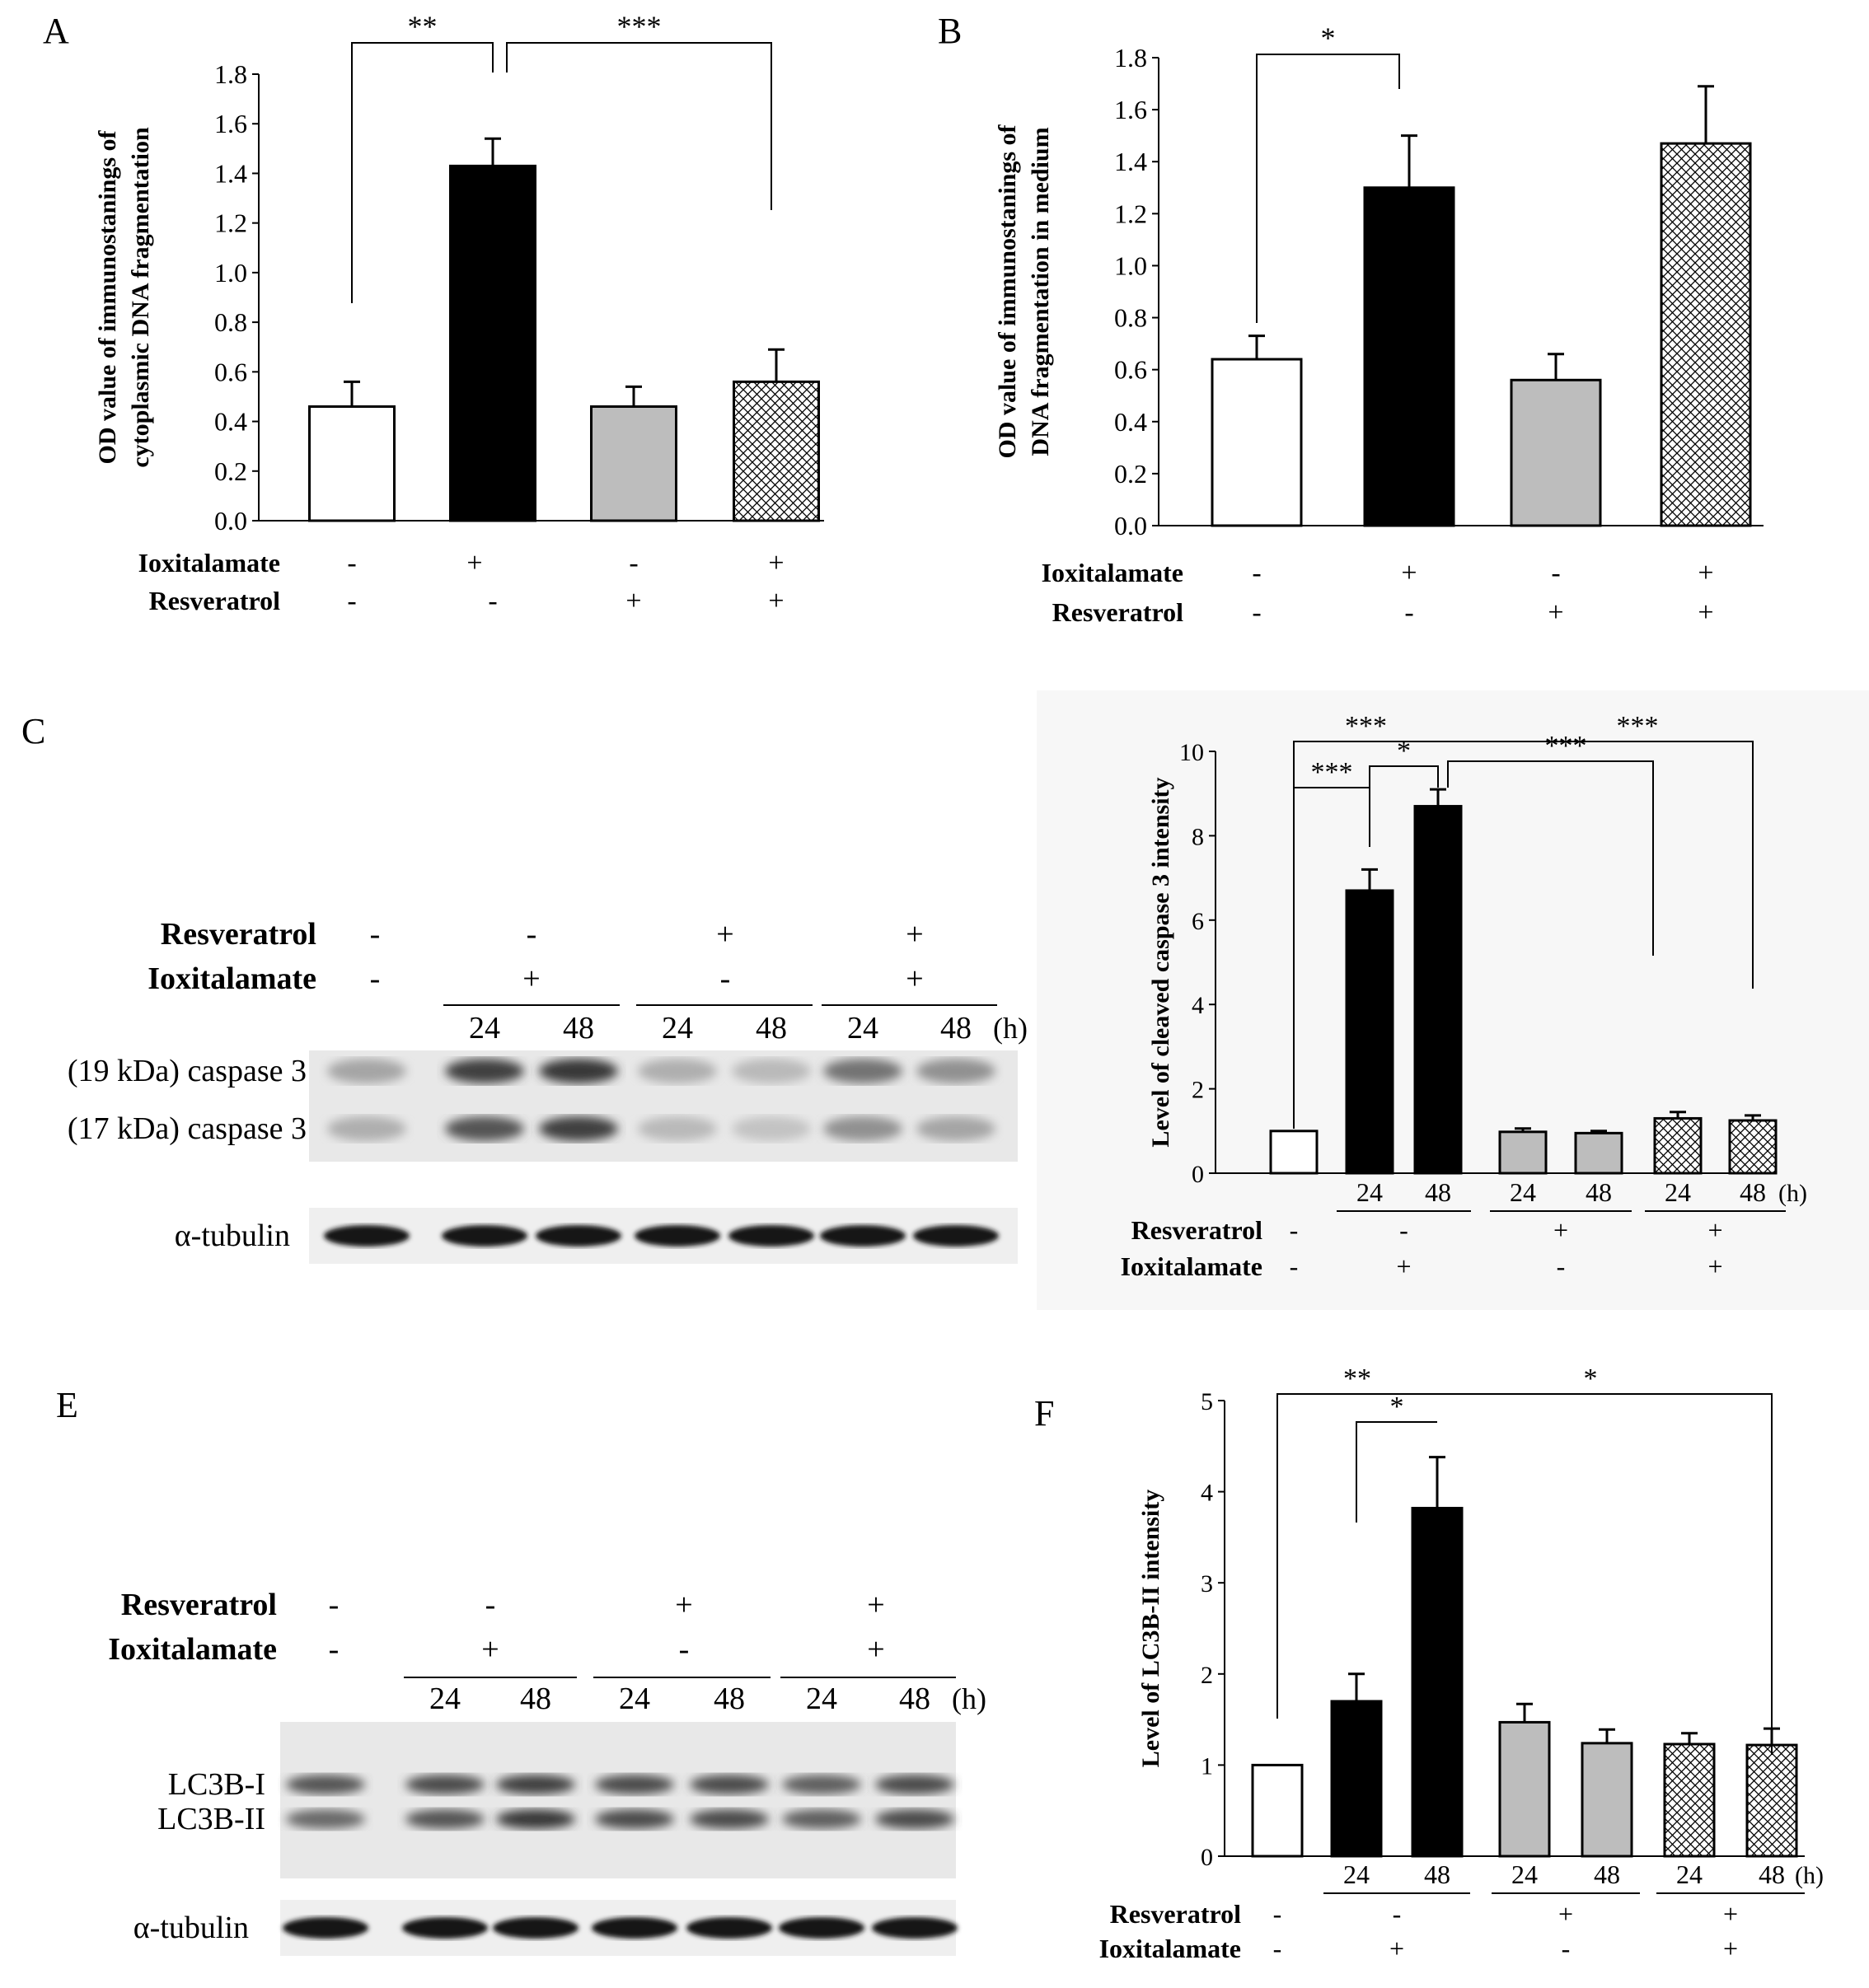 Image resolution: width=1869 pixels, height=1988 pixels. Describe the element at coordinates (56, 31) in the screenshot. I see `panel-letter-a: A` at that location.